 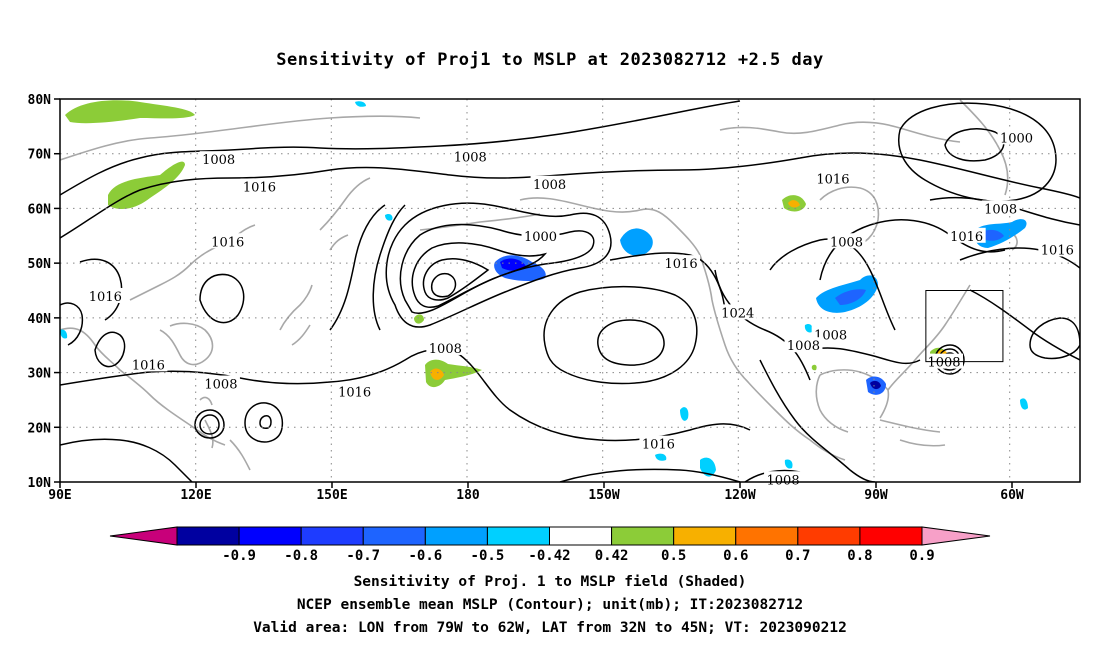 I want to click on coast-alaska, so click(x=610, y=226).